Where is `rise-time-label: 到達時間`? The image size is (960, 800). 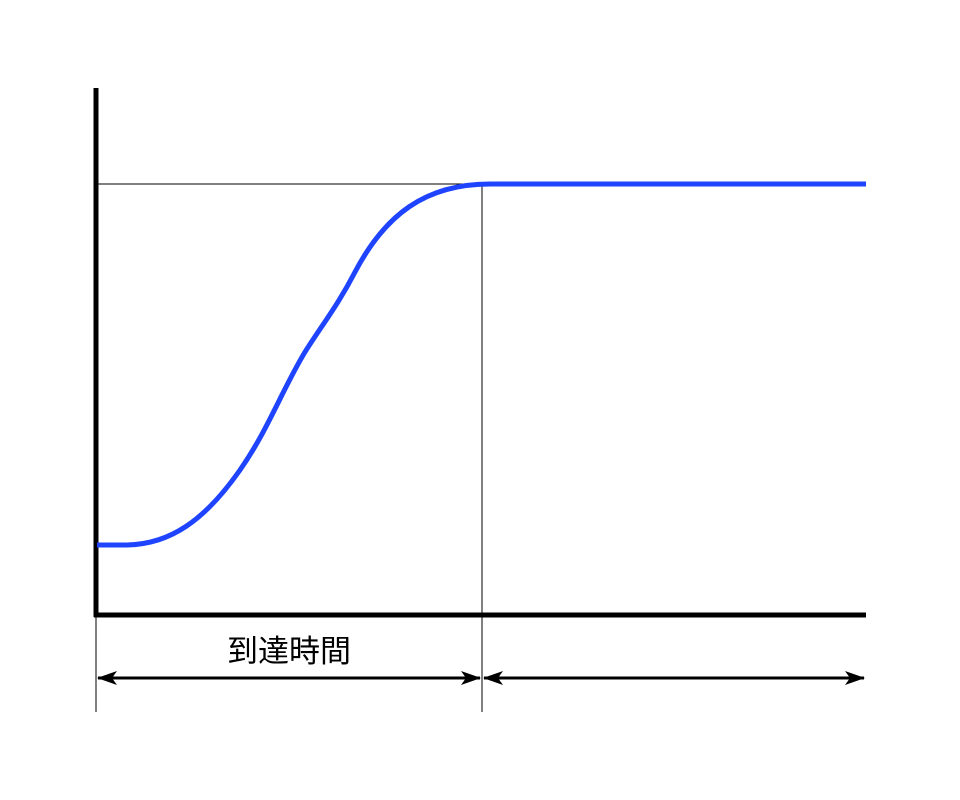 rise-time-label: 到達時間 is located at coordinates (289, 652).